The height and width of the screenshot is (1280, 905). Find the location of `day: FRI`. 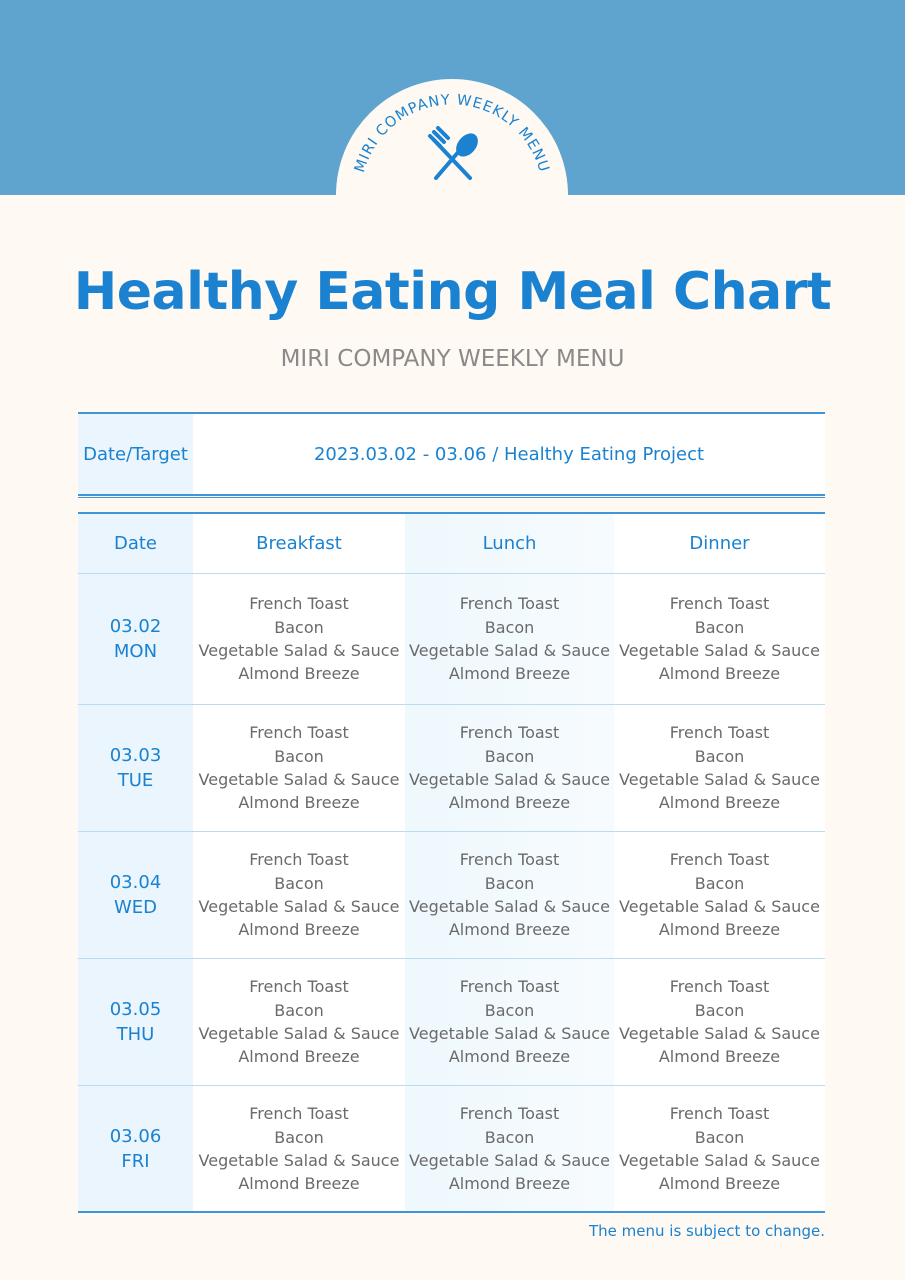

day: FRI is located at coordinates (135, 1161).